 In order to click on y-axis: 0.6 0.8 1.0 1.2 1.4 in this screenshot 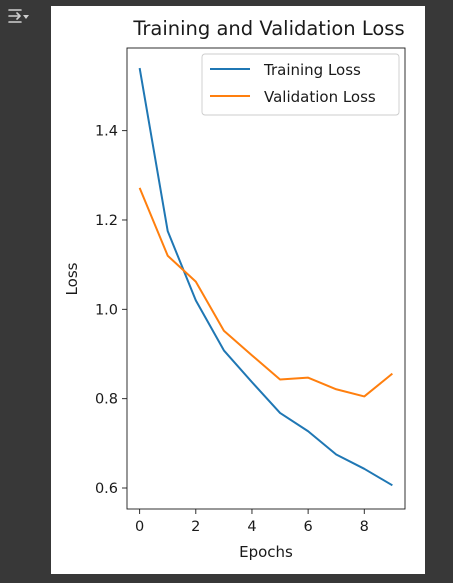, I will do `click(111, 310)`.